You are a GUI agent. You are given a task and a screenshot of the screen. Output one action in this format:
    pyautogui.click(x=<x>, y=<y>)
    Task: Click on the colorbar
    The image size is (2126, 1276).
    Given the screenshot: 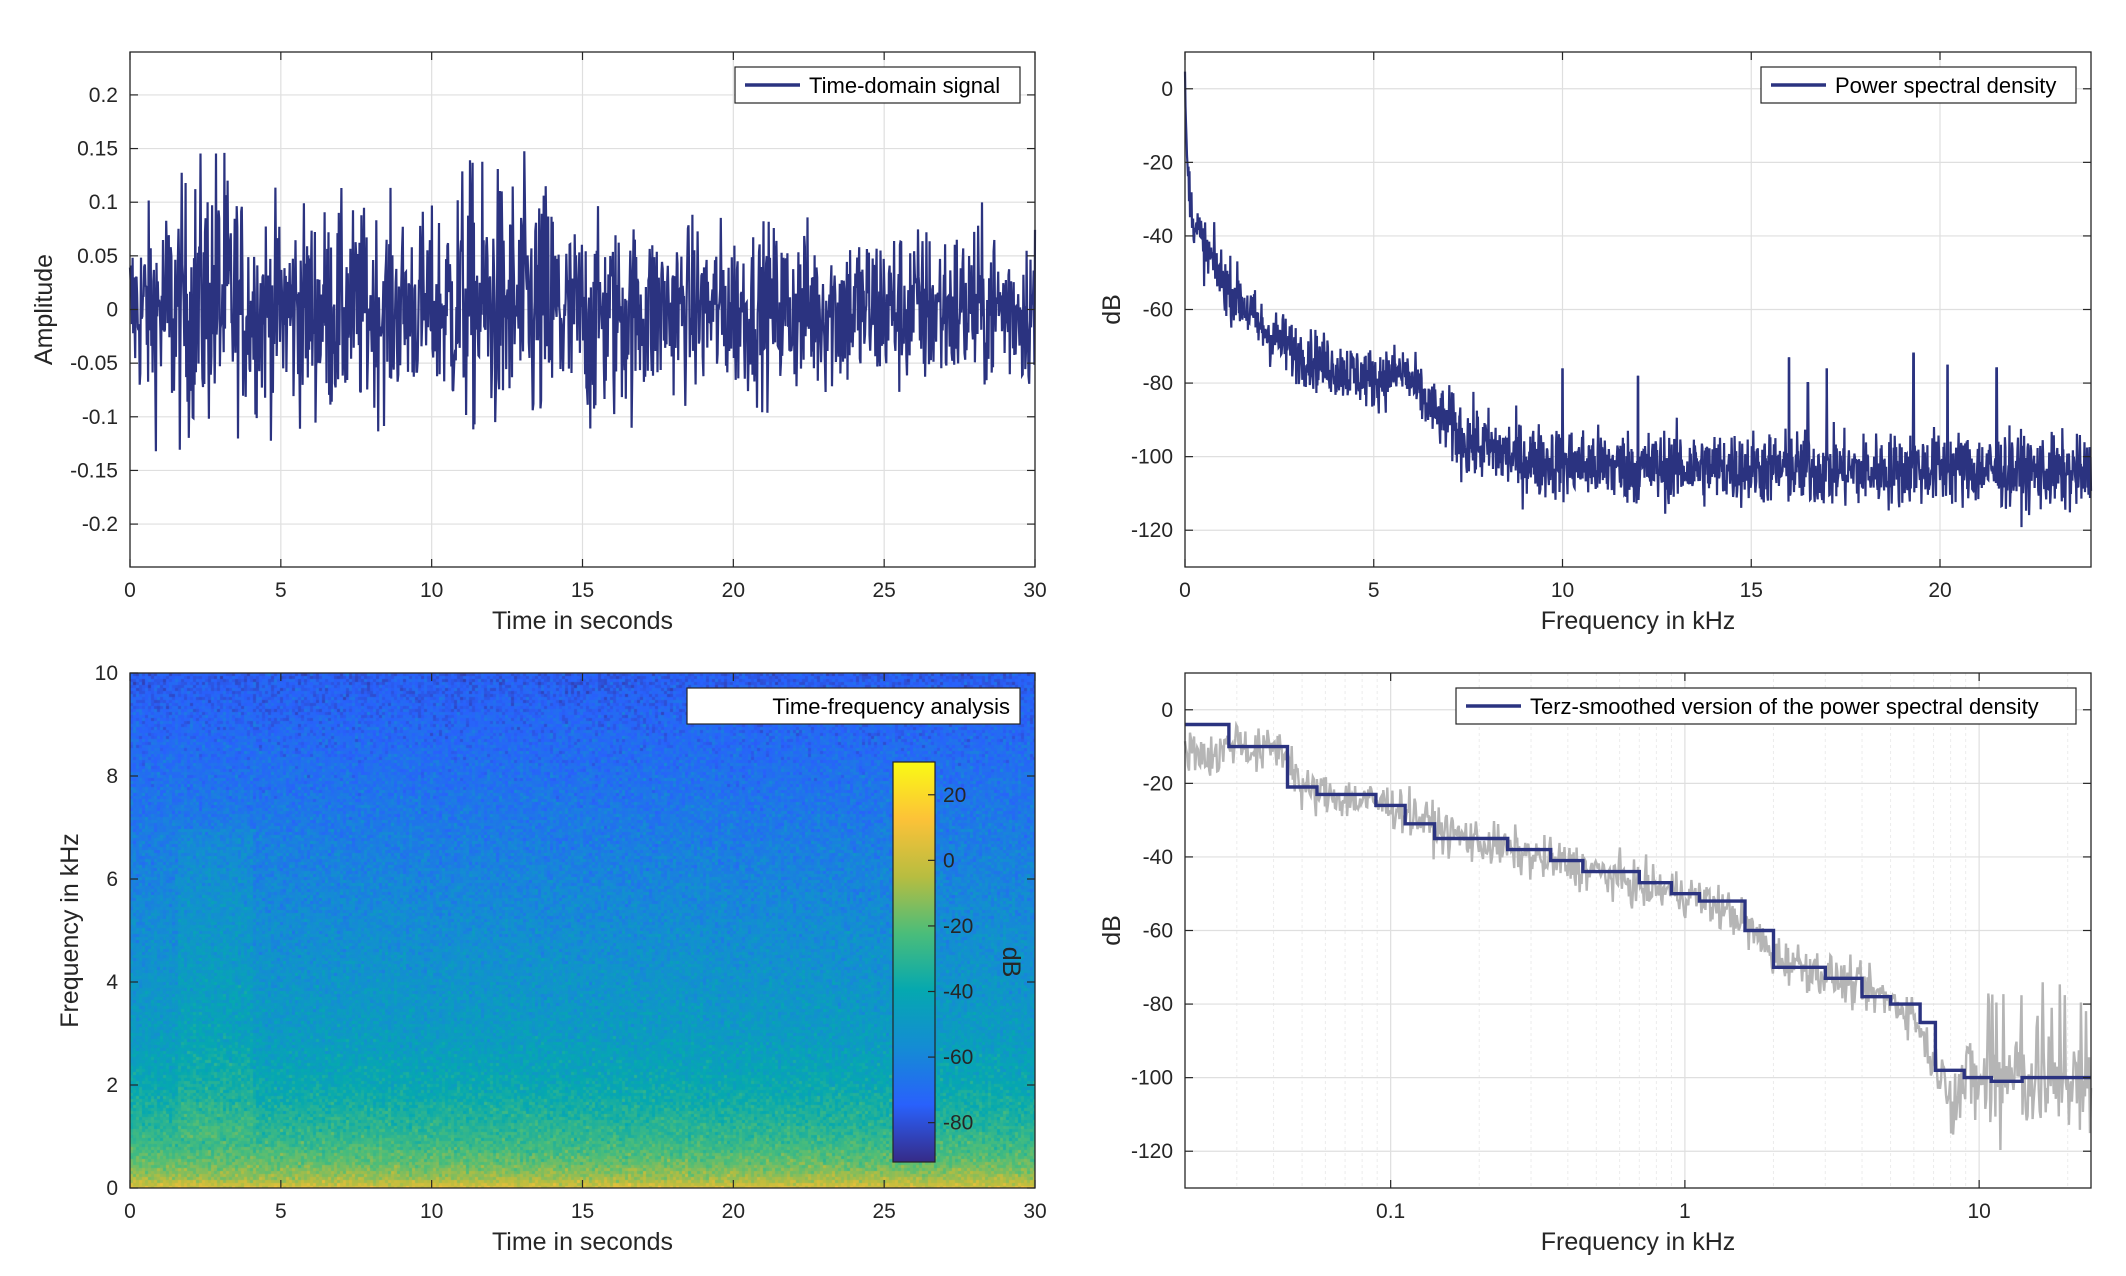 What is the action you would take?
    pyautogui.click(x=914, y=962)
    